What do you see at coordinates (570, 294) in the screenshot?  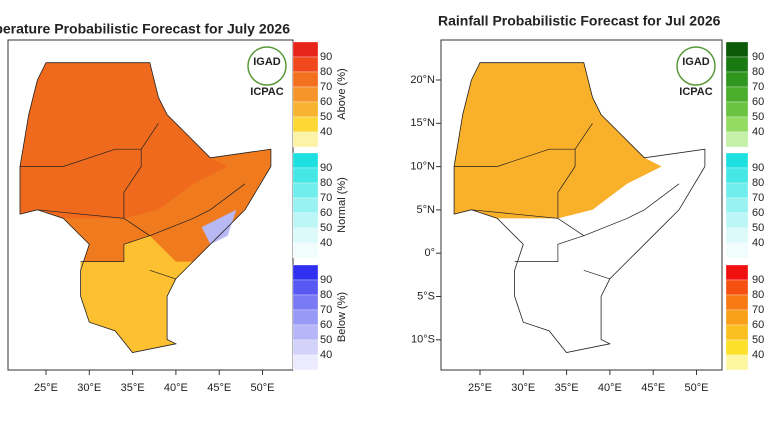 I see `south-fill` at bounding box center [570, 294].